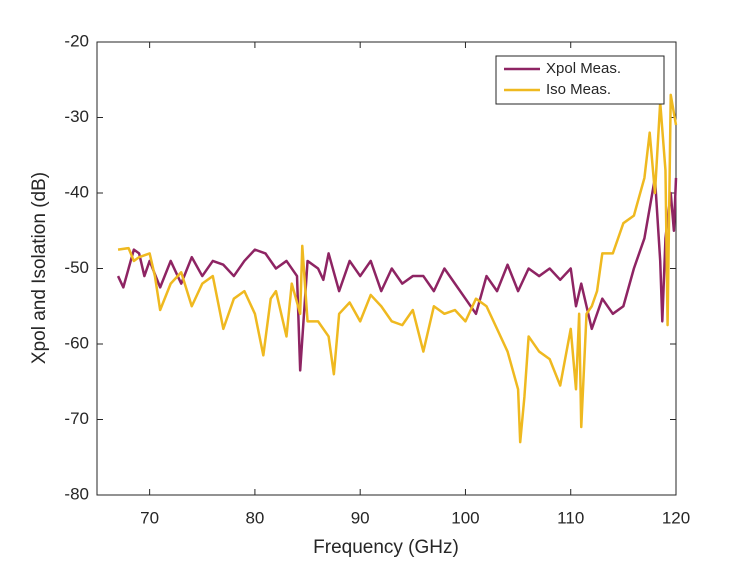  What do you see at coordinates (149, 517) in the screenshot?
I see `x-tick-label: 70` at bounding box center [149, 517].